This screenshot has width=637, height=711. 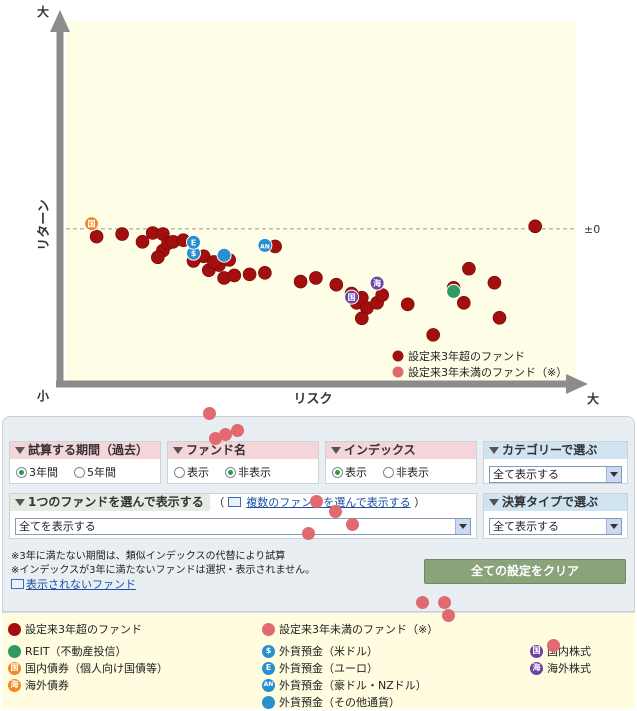 I want to click on legend-item-foreign-bond: 海 海外債券, so click(x=38, y=685).